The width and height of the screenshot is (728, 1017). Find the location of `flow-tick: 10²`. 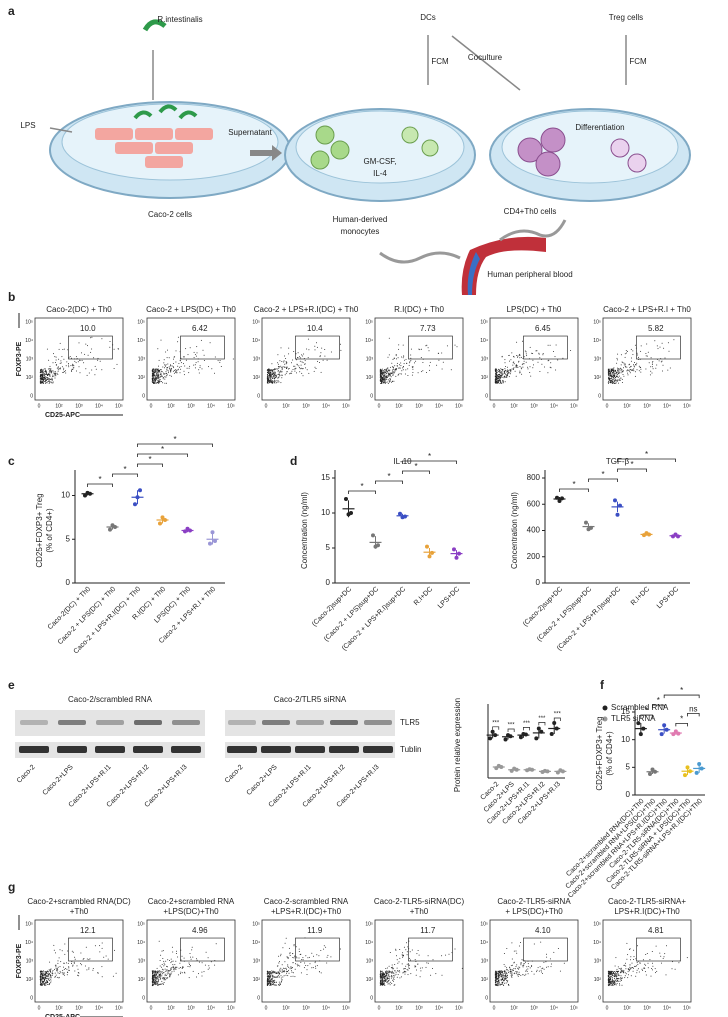

flow-tick: 10² is located at coordinates (399, 1008).